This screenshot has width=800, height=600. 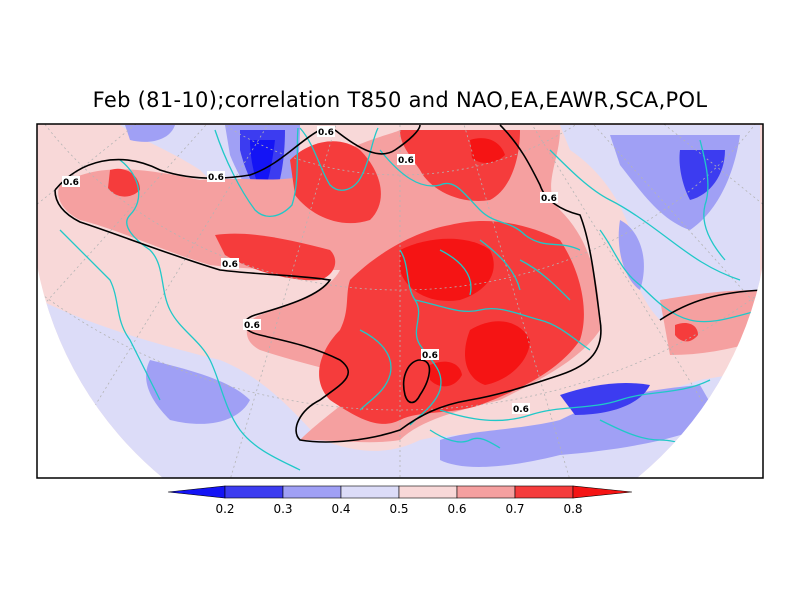 I want to click on colorbar-tick-label: 0.2, so click(x=225, y=509).